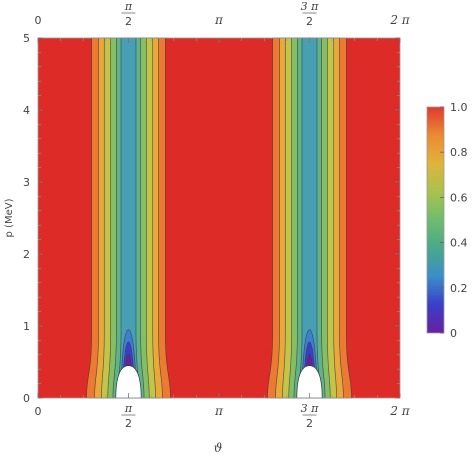 The image size is (474, 457). Describe the element at coordinates (26, 254) in the screenshot. I see `y-tick-label-2: 2` at that location.